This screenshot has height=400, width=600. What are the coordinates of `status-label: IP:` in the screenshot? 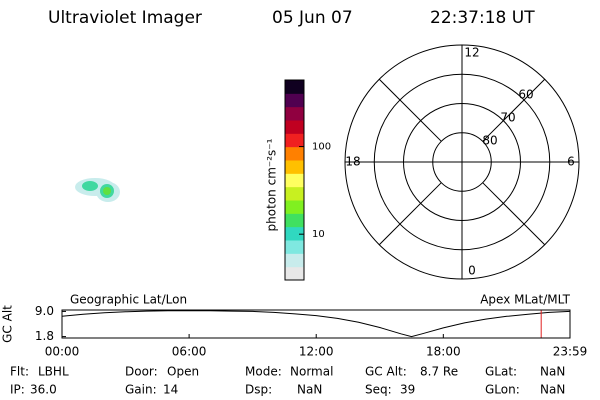 It's located at (17, 390).